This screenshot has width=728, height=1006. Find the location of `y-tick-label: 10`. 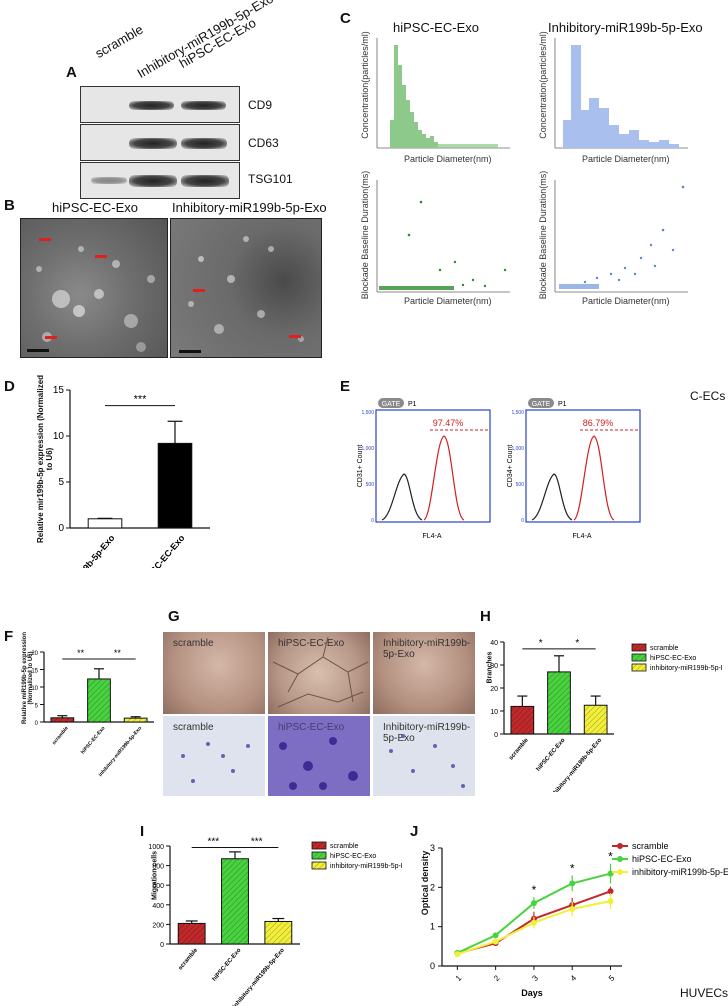

y-tick-label: 10 is located at coordinates (494, 712).